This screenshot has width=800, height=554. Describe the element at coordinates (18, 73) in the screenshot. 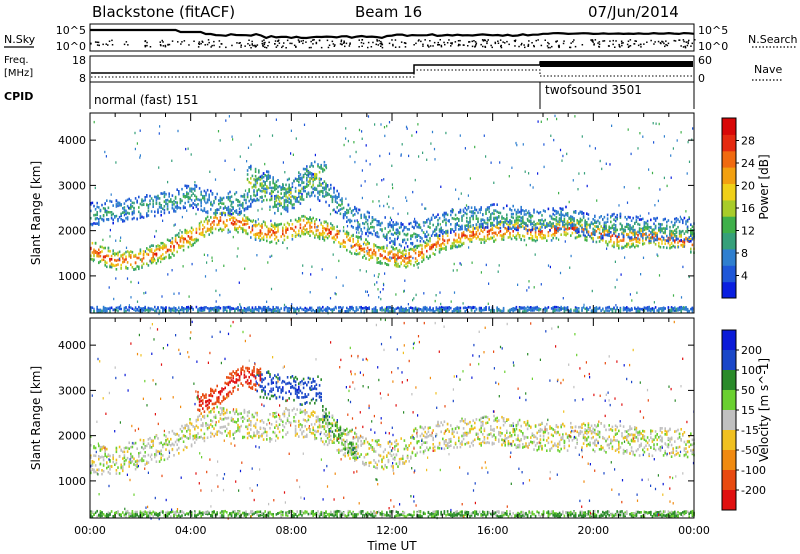

I see `freq-unit-label: [MHz]` at that location.